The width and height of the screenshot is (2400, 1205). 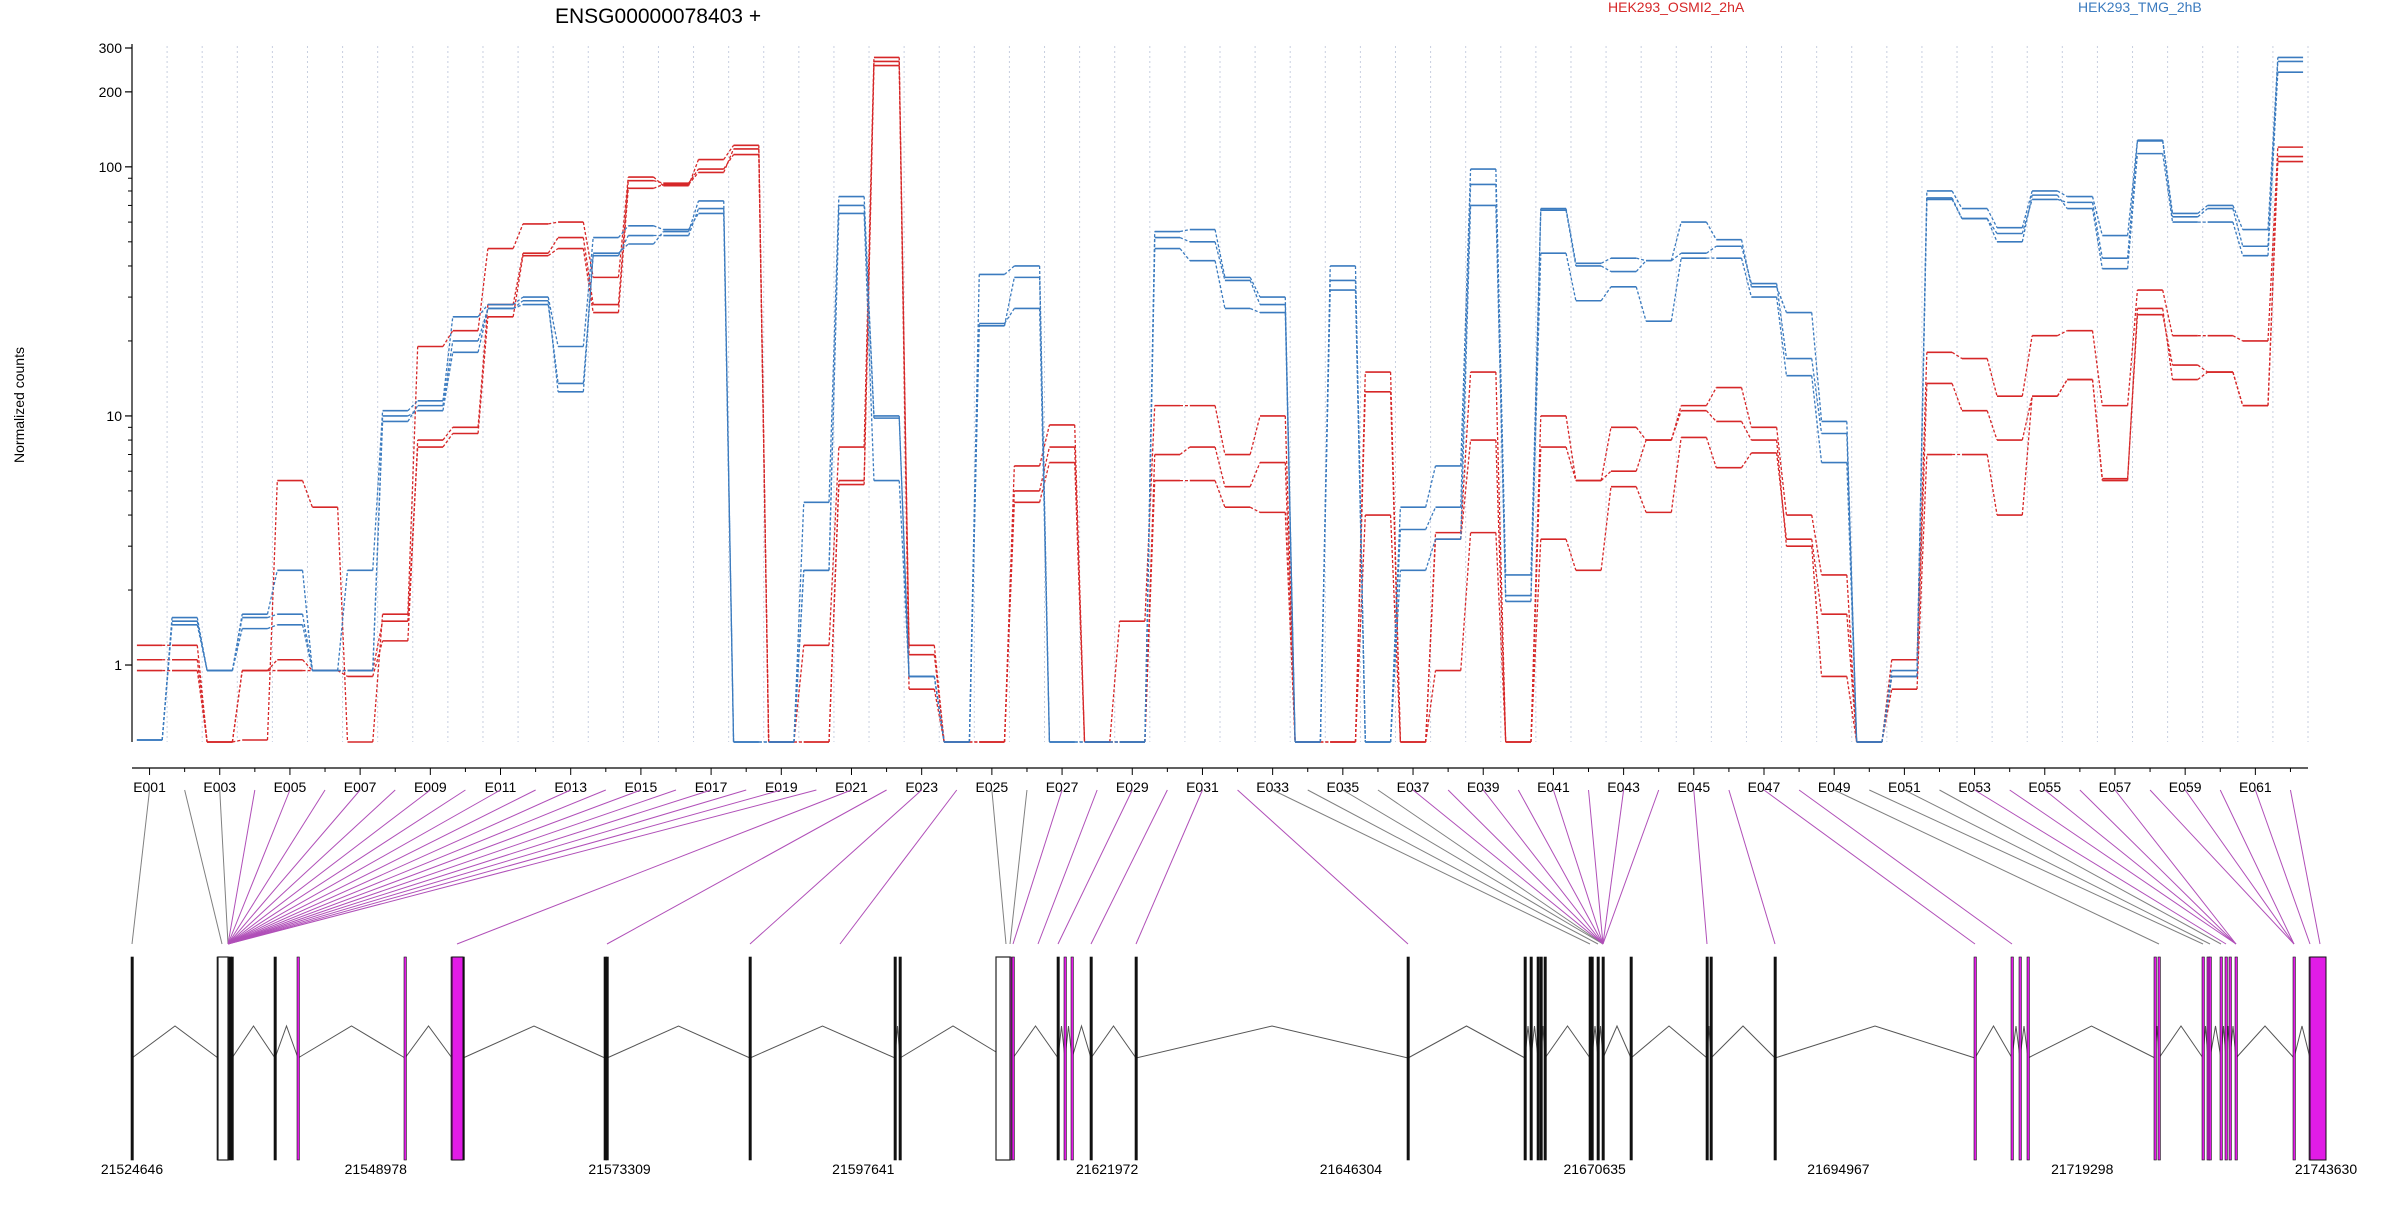 I want to click on exon-connector-lines, so click(x=1226, y=867).